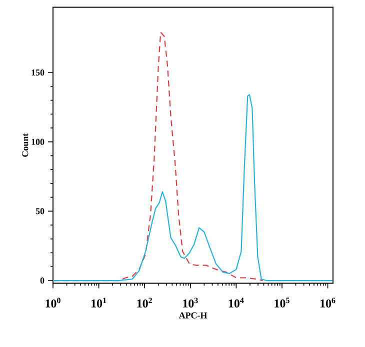 Image resolution: width=365 pixels, height=347 pixels. I want to click on x-tick-label: 10$^{0}$, so click(53, 303).